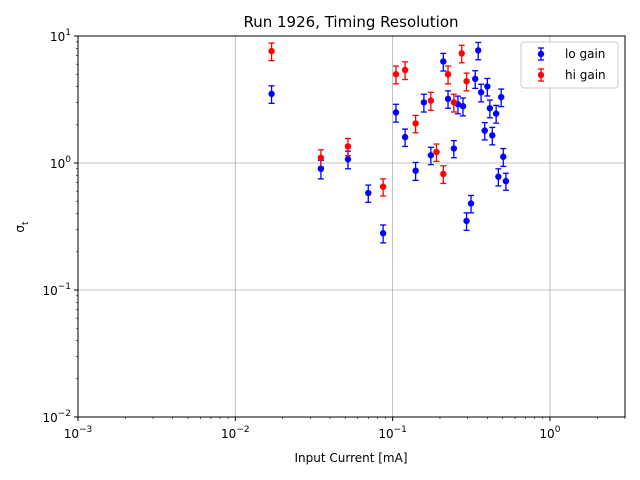  I want to click on legend-box, so click(569, 65).